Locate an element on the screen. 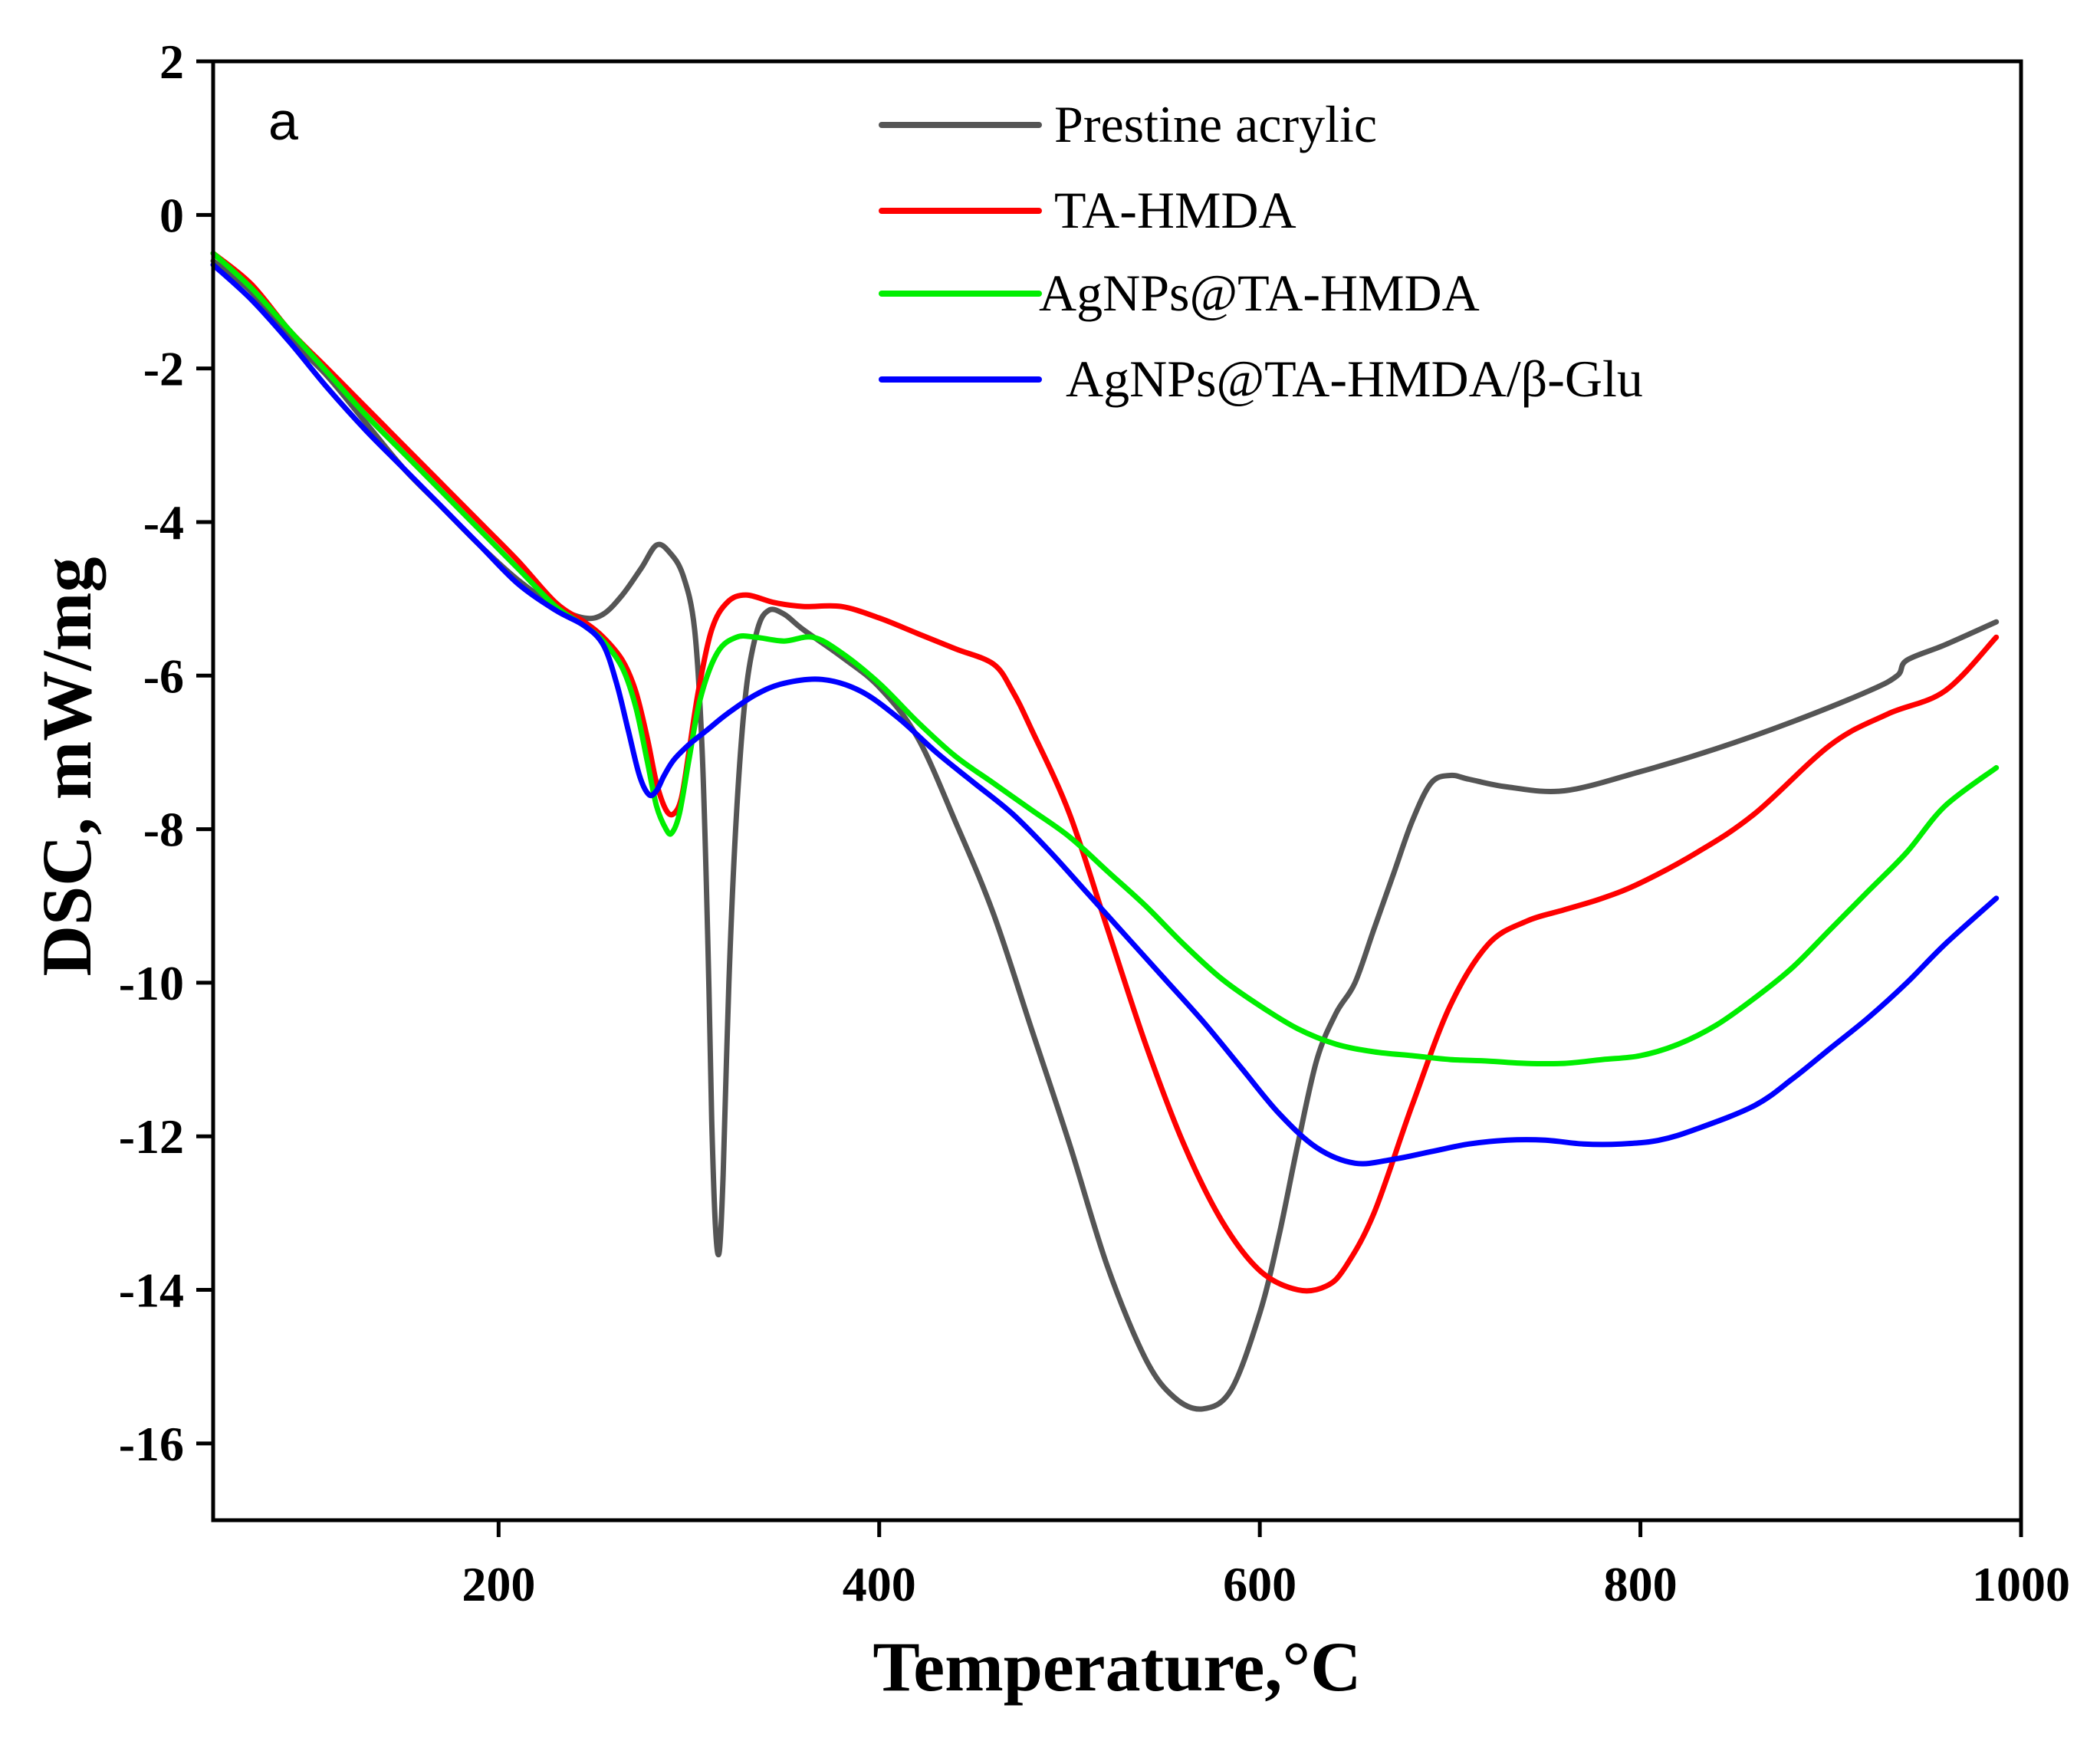 The image size is (2100, 1741). legend-label-3: AgNPs@TA-HMDA is located at coordinates (1259, 293).